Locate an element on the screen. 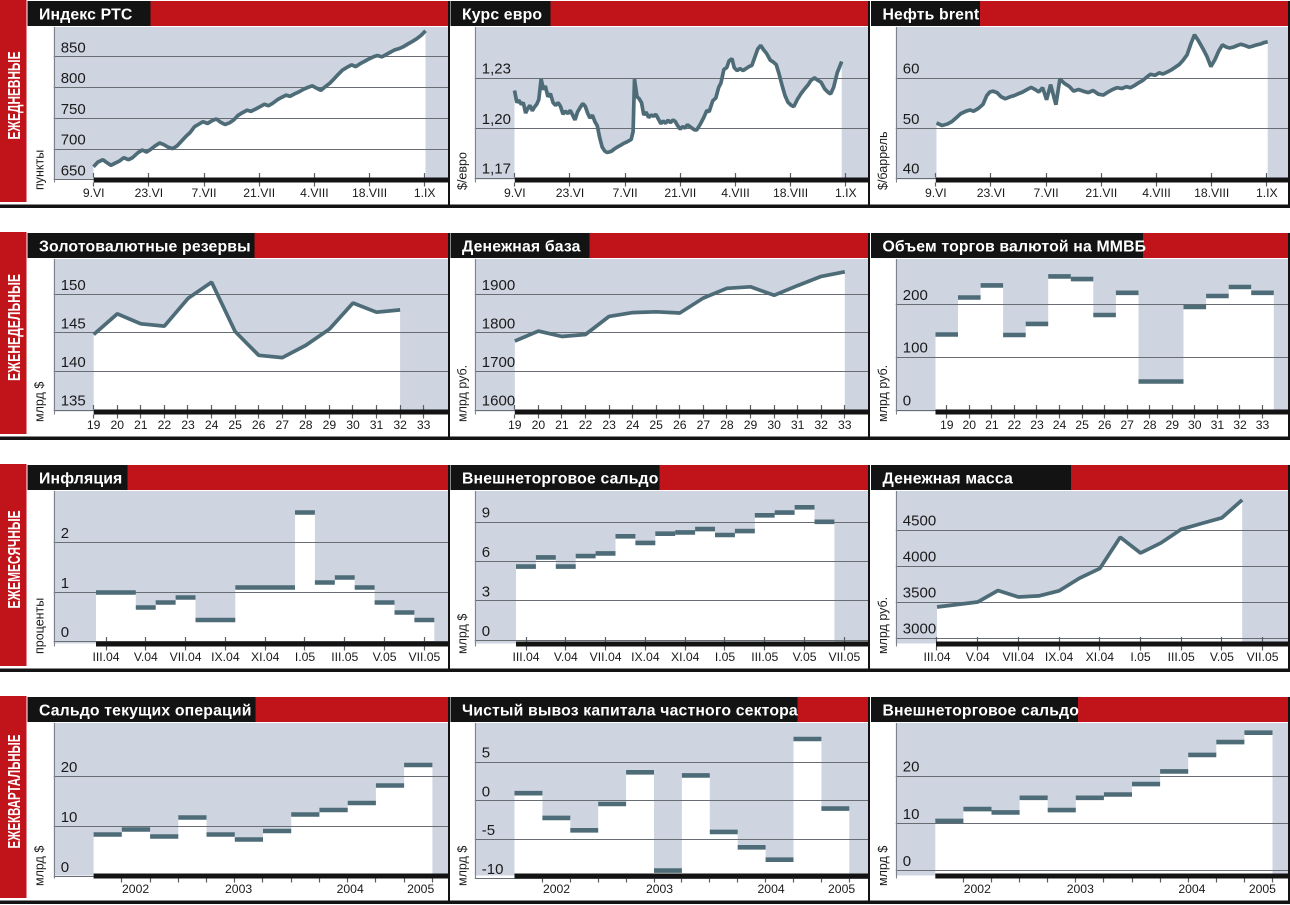 This screenshot has height=905, width=1290. svg-text: Инфляция is located at coordinates (80, 479).